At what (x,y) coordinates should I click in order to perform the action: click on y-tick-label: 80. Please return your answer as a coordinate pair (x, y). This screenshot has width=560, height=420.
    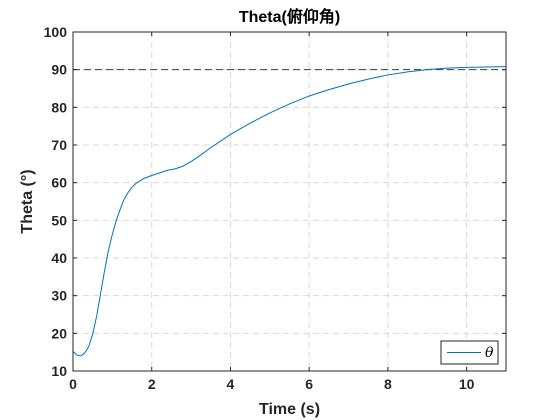
    Looking at the image, I should click on (59, 107).